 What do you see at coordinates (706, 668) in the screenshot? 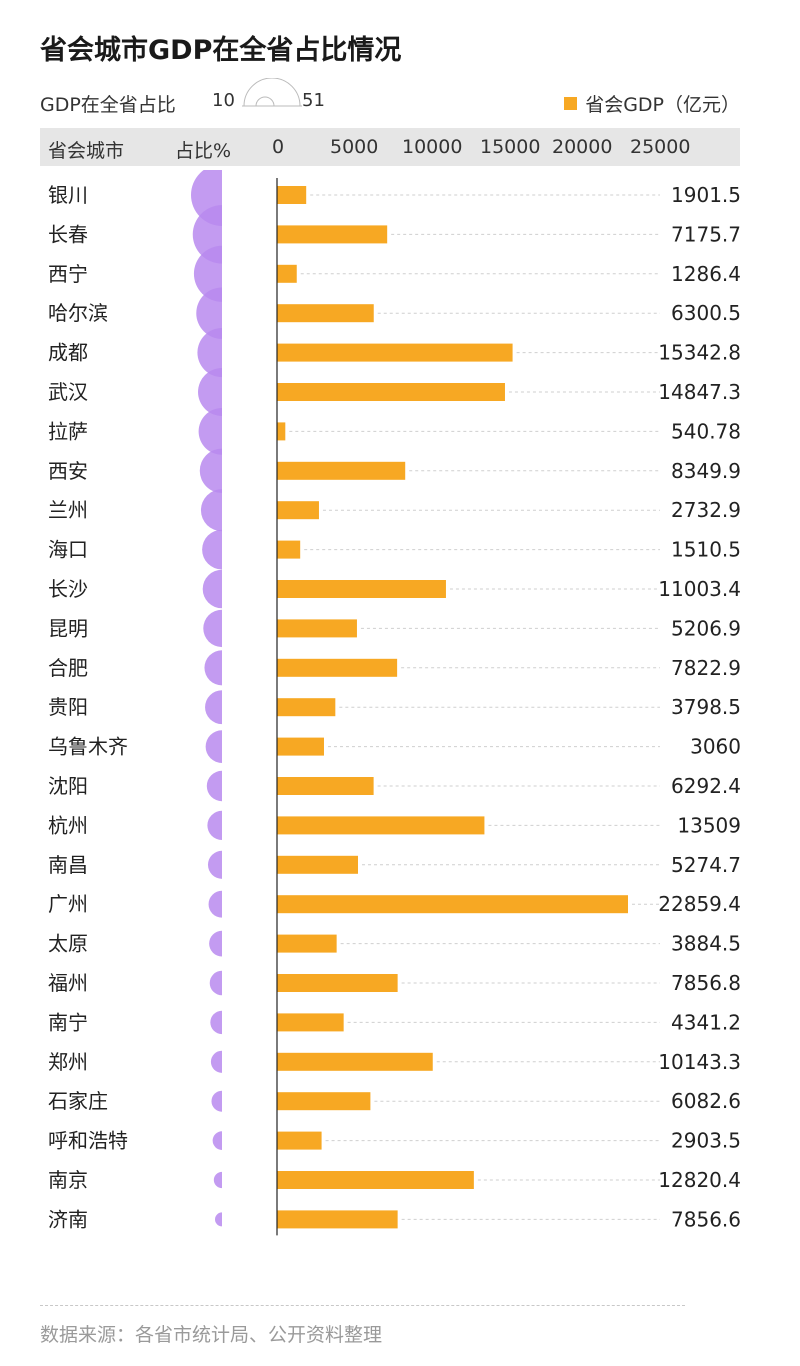
I see `value-label: 7822.9` at bounding box center [706, 668].